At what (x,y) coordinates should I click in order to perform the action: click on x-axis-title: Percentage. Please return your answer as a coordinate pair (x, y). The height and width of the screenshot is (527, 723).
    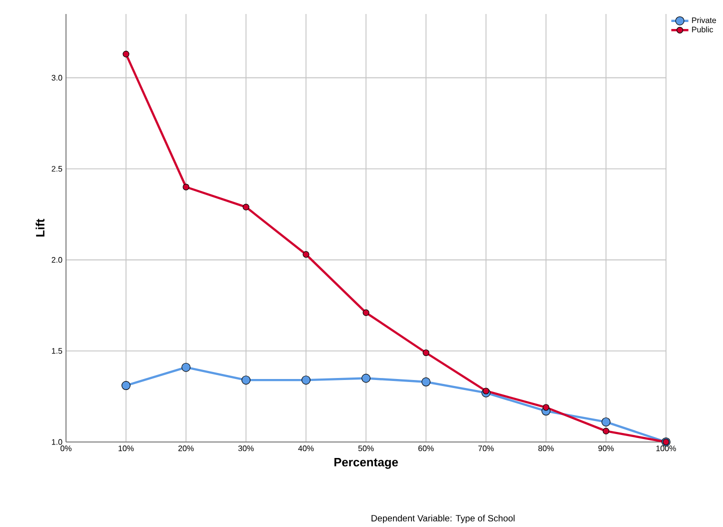
    Looking at the image, I should click on (366, 464).